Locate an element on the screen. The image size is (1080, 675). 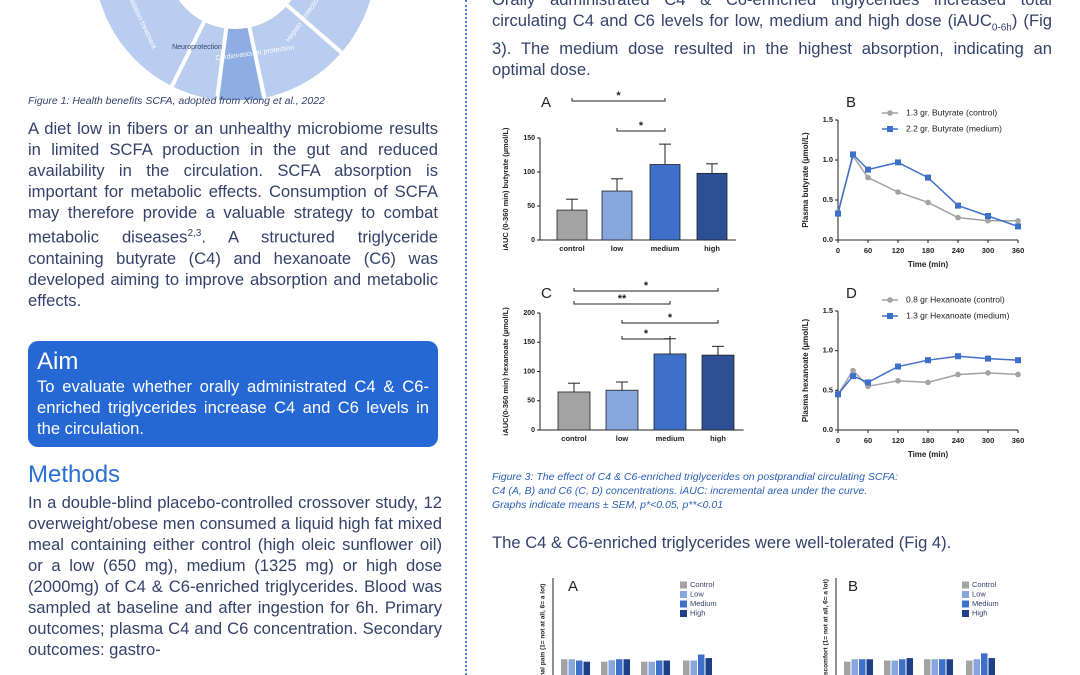
x-tick-label: 240 is located at coordinates (958, 440).